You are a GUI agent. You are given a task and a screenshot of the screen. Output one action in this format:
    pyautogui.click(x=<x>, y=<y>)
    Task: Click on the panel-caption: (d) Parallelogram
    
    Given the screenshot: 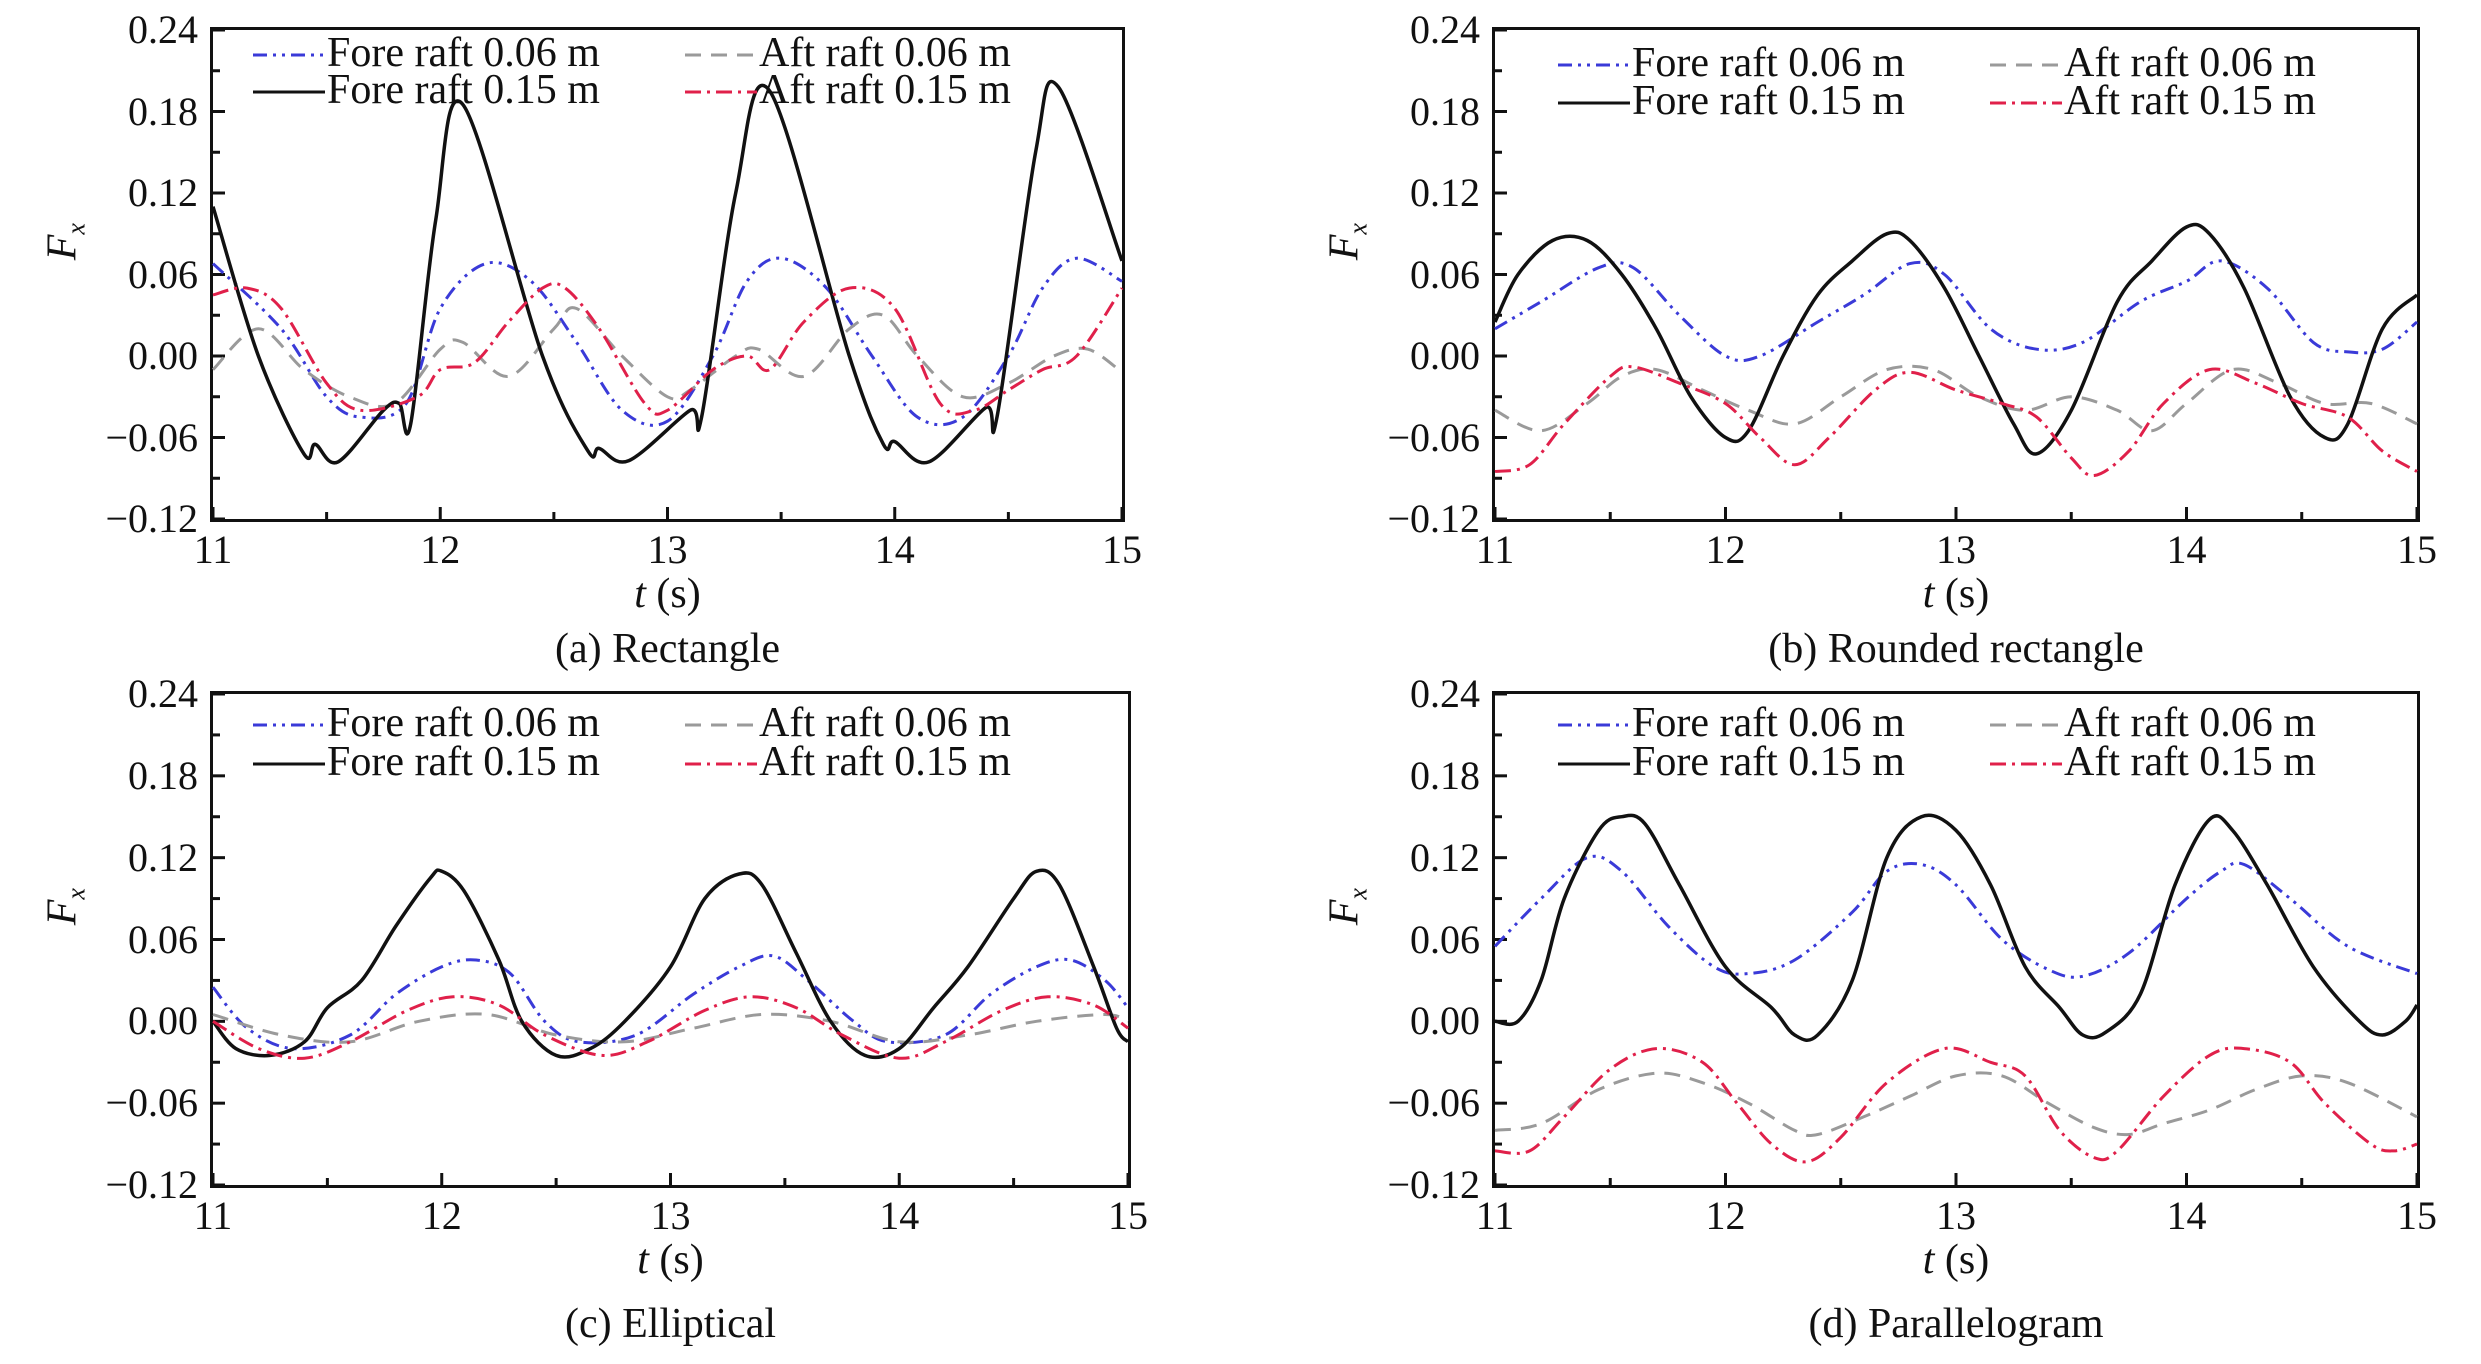 What is the action you would take?
    pyautogui.click(x=1956, y=1324)
    